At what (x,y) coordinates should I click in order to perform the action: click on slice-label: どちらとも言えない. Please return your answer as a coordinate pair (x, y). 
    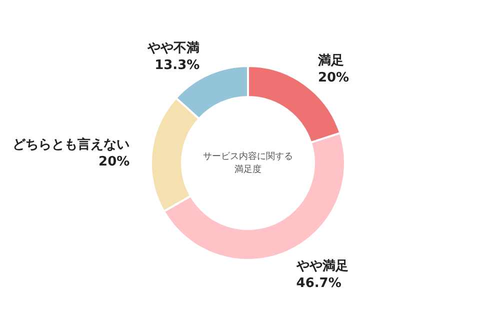
    Looking at the image, I should click on (71, 144).